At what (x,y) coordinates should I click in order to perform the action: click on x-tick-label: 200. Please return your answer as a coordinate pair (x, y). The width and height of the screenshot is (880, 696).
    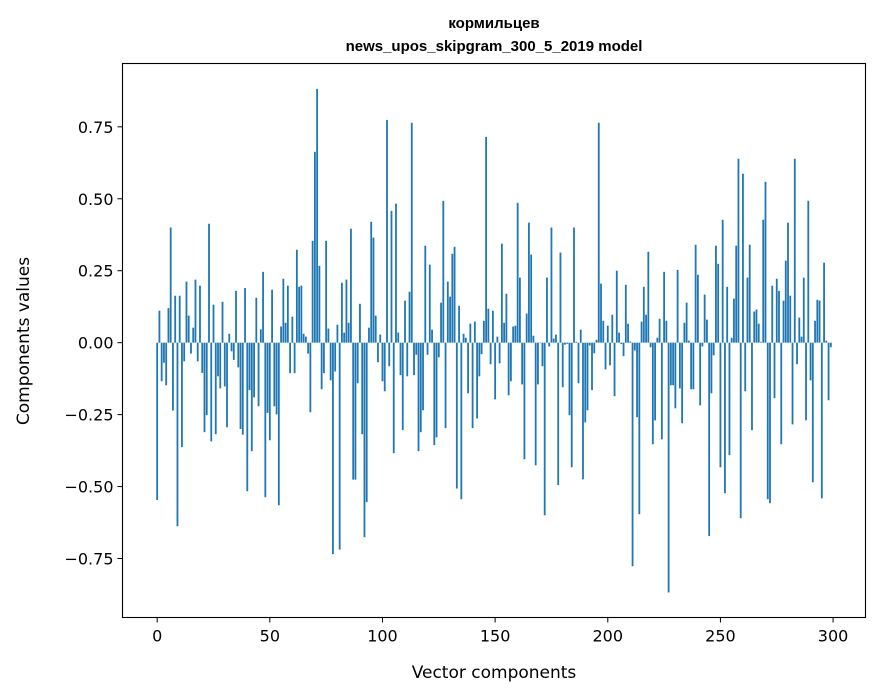
    Looking at the image, I should click on (608, 636).